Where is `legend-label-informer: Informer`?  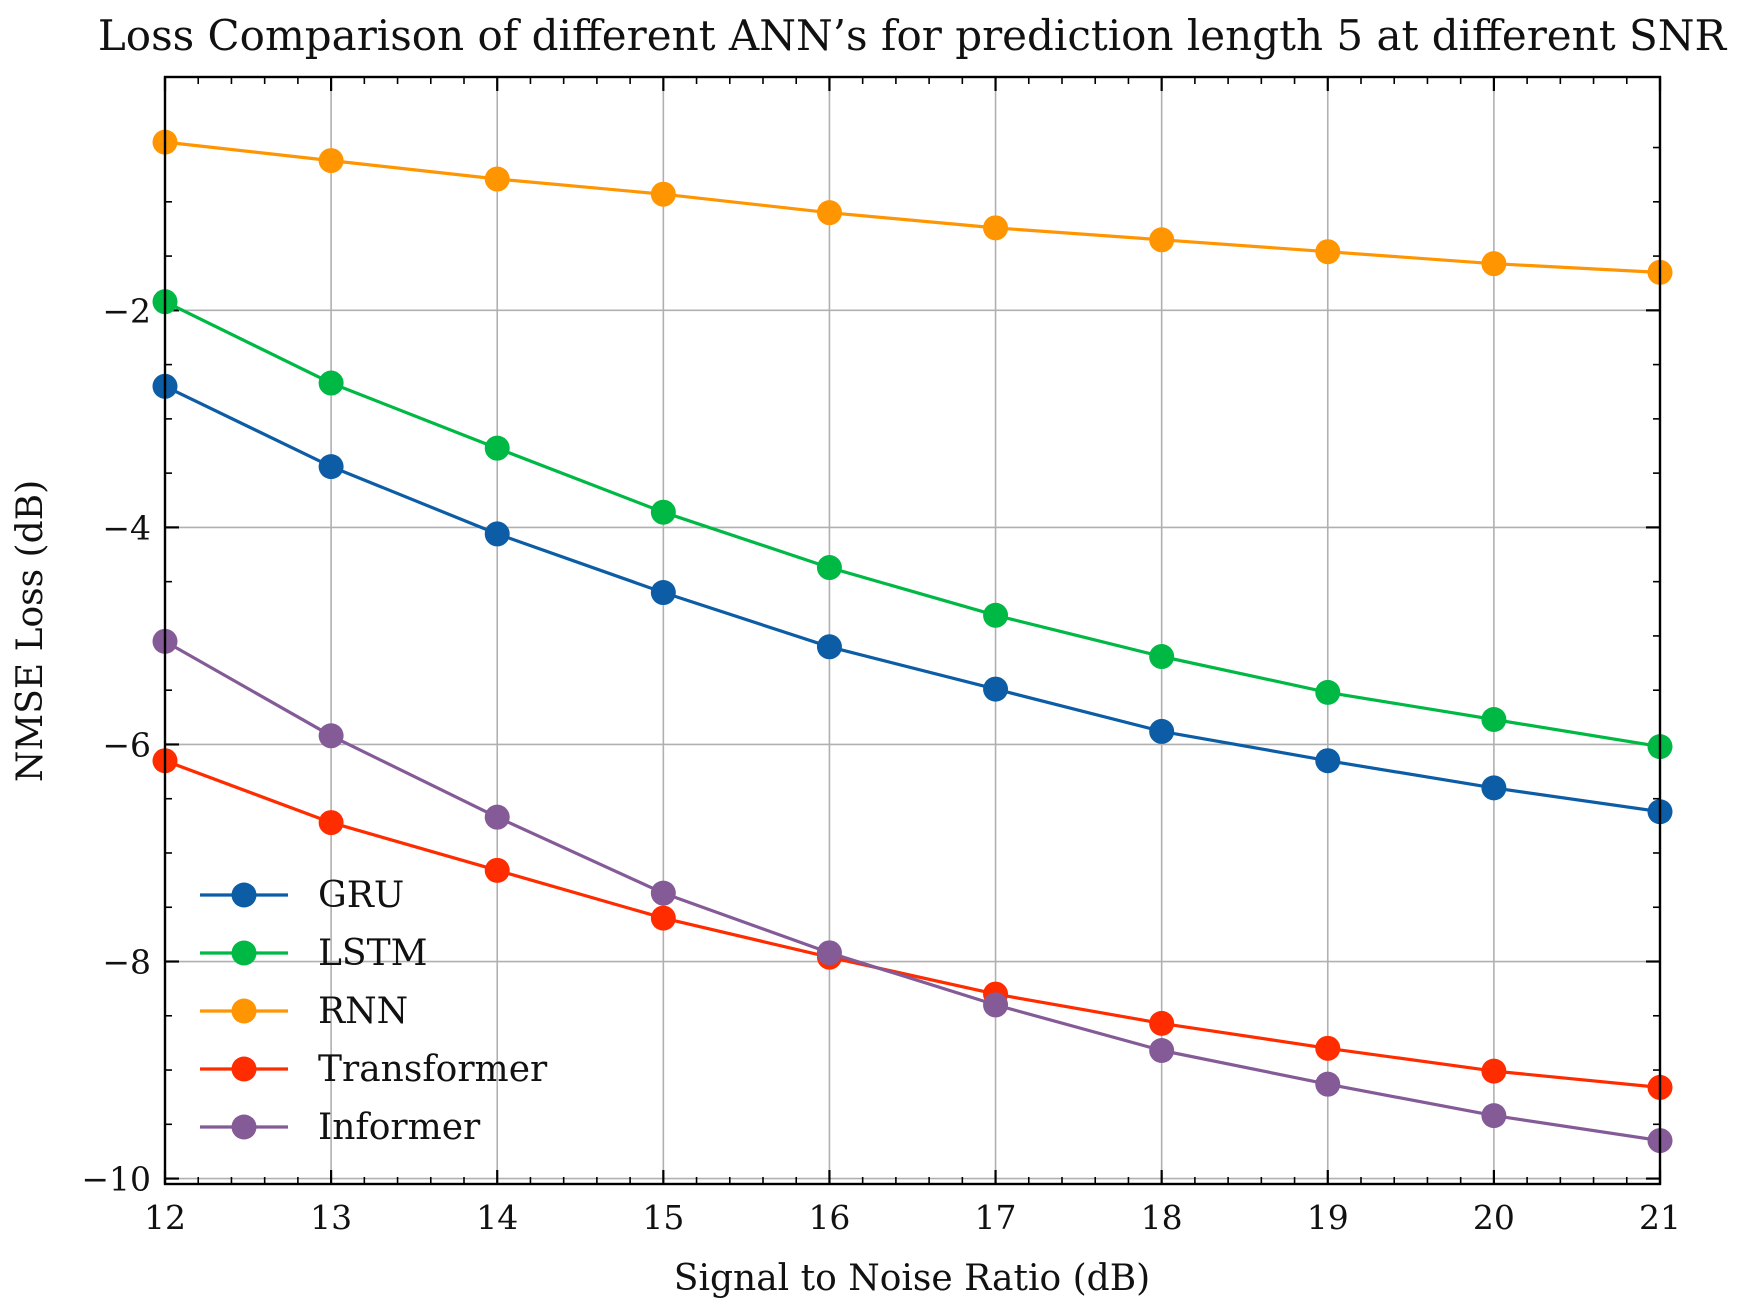 legend-label-informer: Informer is located at coordinates (399, 1127).